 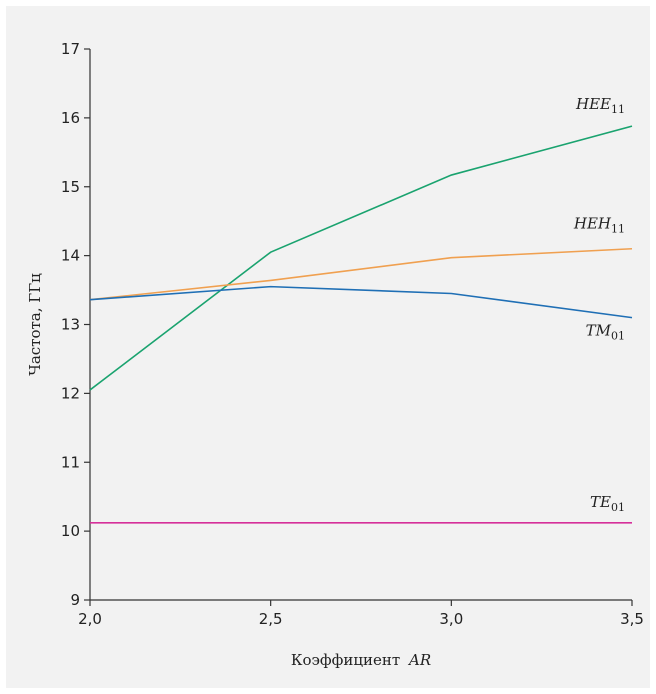 I want to click on series-line-tm01, so click(x=361, y=302).